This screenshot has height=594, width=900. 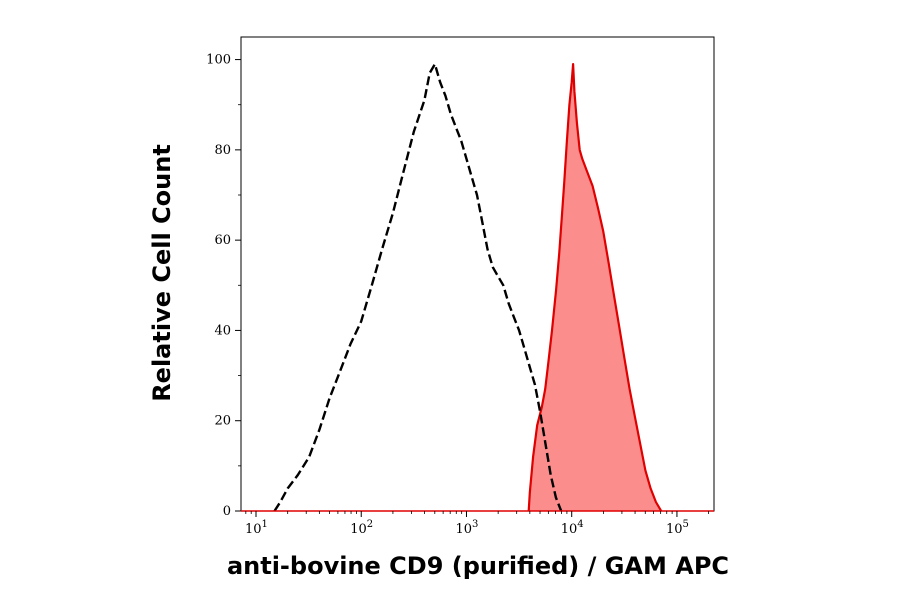 What do you see at coordinates (222, 330) in the screenshot?
I see `y-tick-label: 40` at bounding box center [222, 330].